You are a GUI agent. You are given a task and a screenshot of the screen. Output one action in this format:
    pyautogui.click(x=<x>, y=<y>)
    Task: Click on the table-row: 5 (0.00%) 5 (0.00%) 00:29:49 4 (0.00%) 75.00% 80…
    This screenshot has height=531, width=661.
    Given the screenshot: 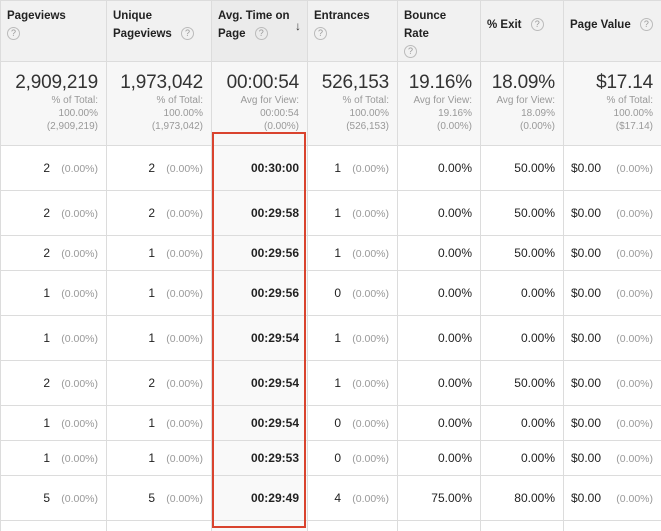 What is the action you would take?
    pyautogui.click(x=330, y=498)
    